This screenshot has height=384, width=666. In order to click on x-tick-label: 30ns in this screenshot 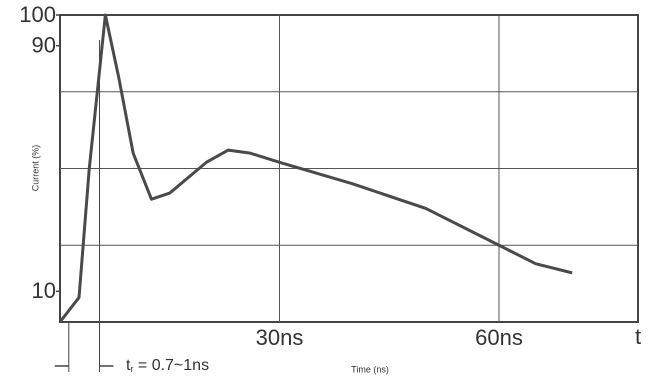, I will do `click(280, 337)`.